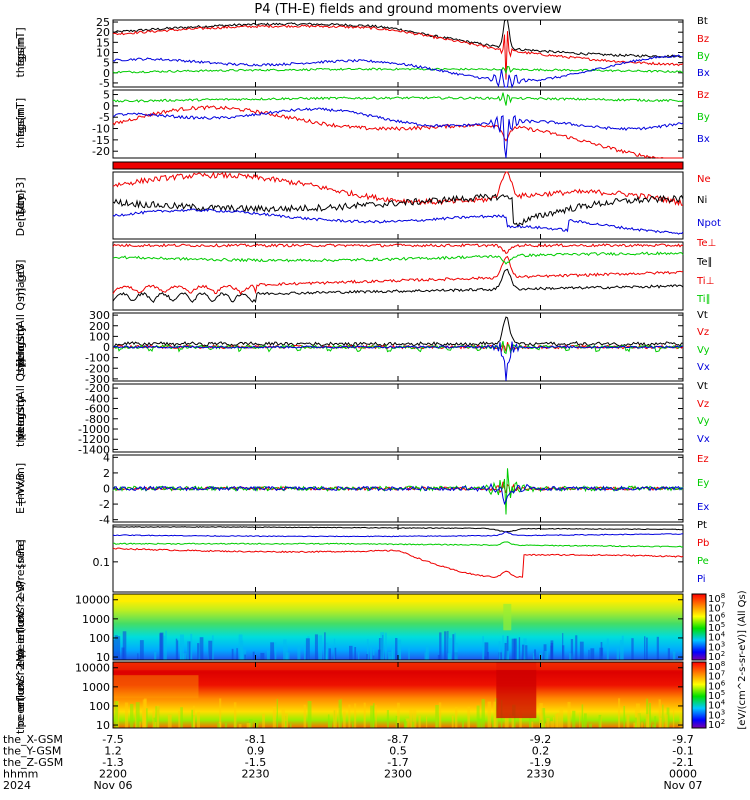 This screenshot has width=750, height=800. What do you see at coordinates (540, 762) in the screenshot?
I see `x-axis-value: -1.9` at bounding box center [540, 762].